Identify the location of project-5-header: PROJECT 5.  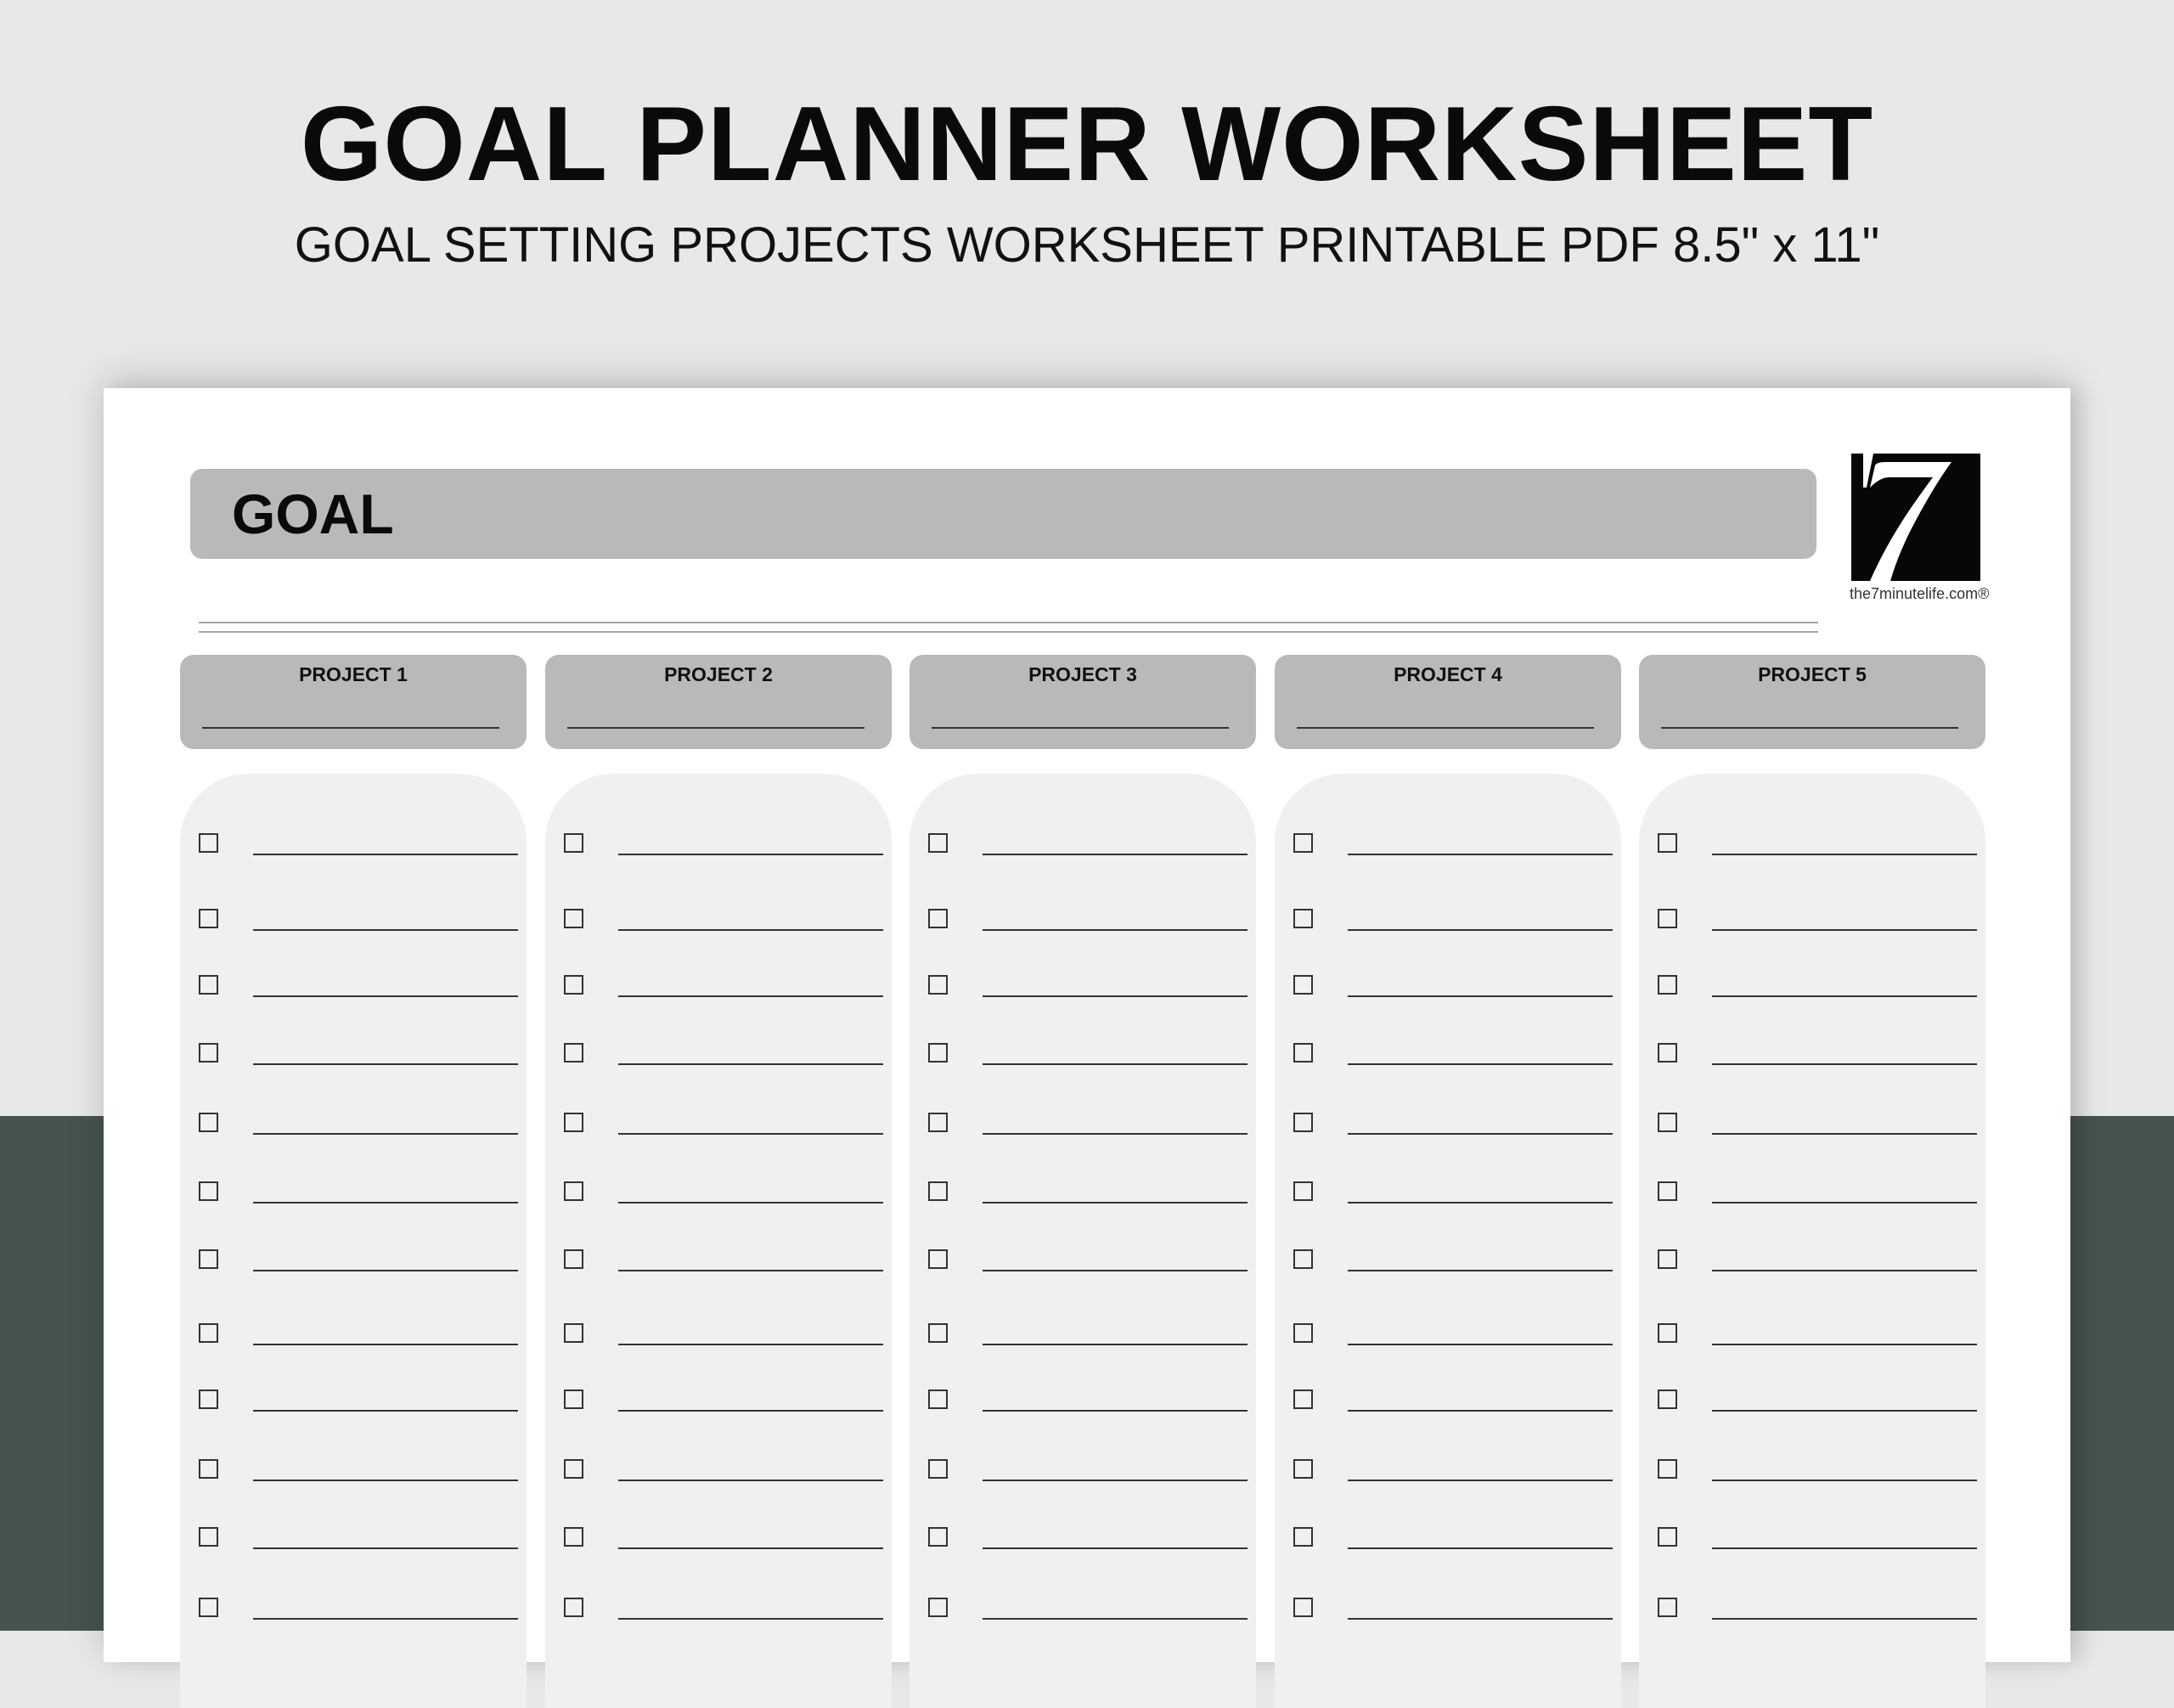
(1812, 702).